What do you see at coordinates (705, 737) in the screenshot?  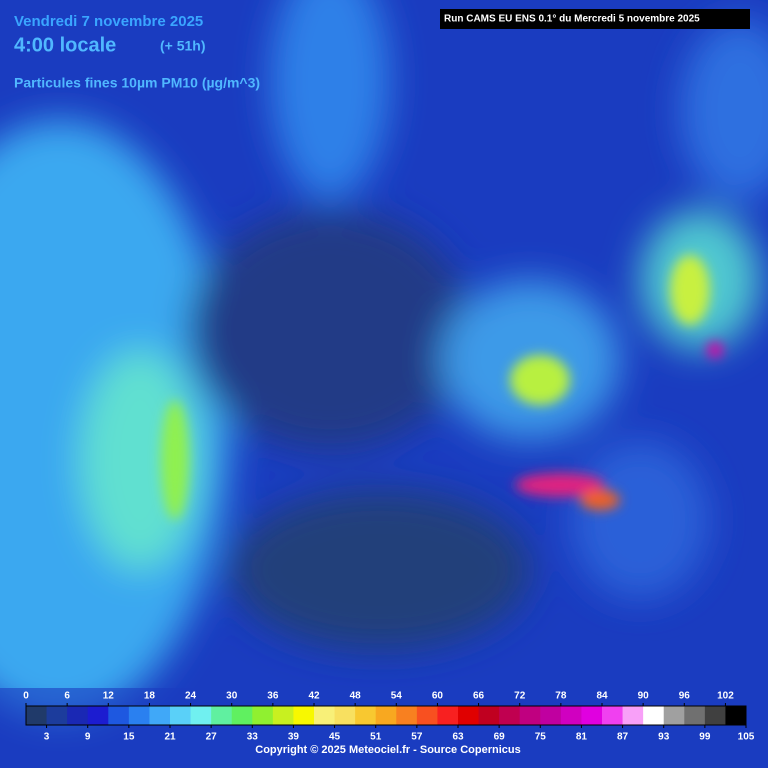 I see `legend-tick-label: 99` at bounding box center [705, 737].